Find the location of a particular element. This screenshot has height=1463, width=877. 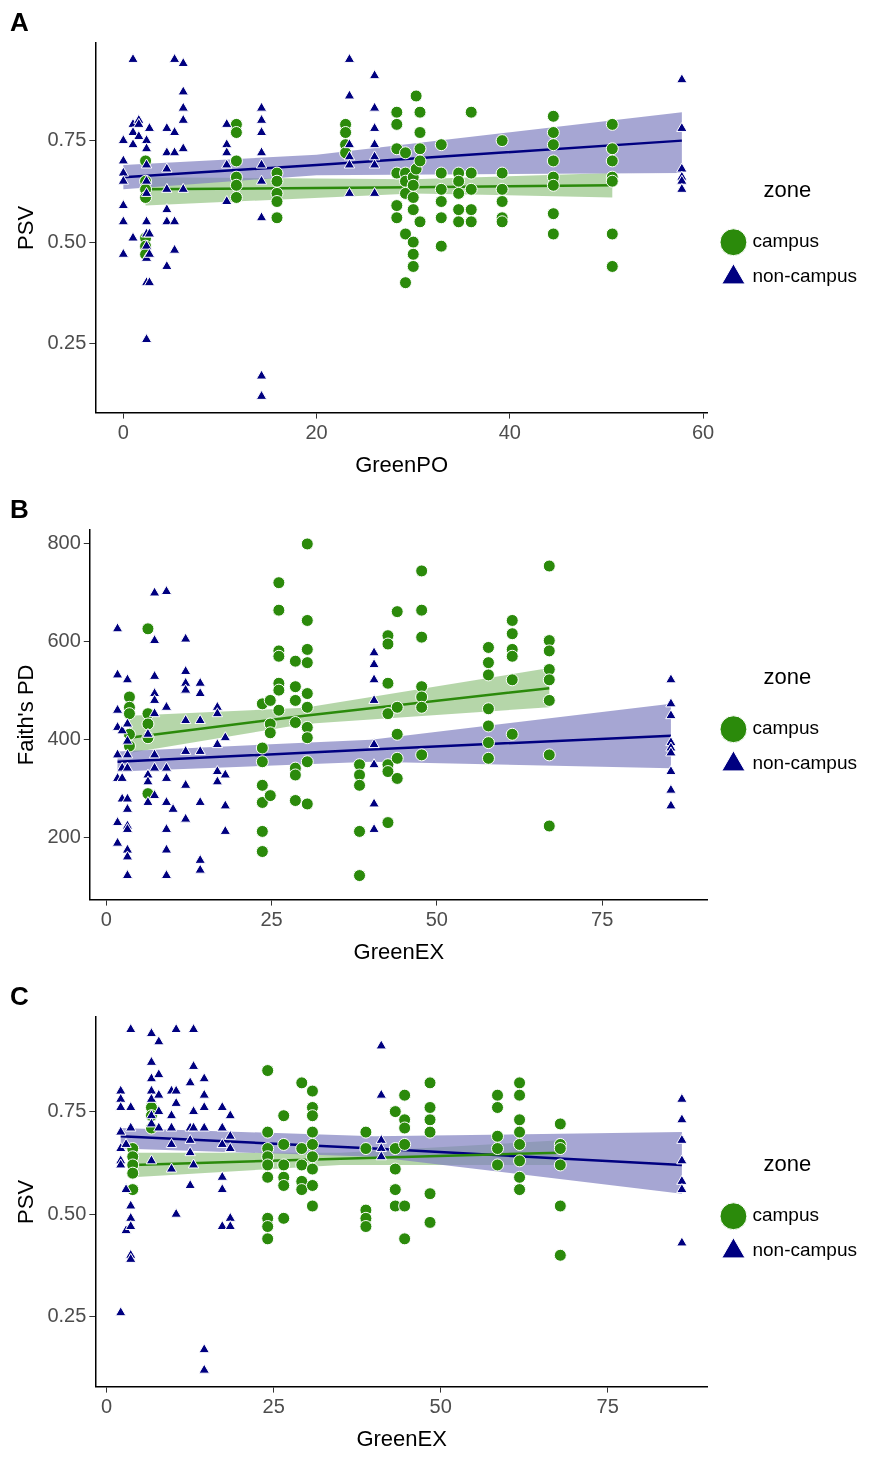

y-axis-title: Faith's PD is located at coordinates (26, 715).